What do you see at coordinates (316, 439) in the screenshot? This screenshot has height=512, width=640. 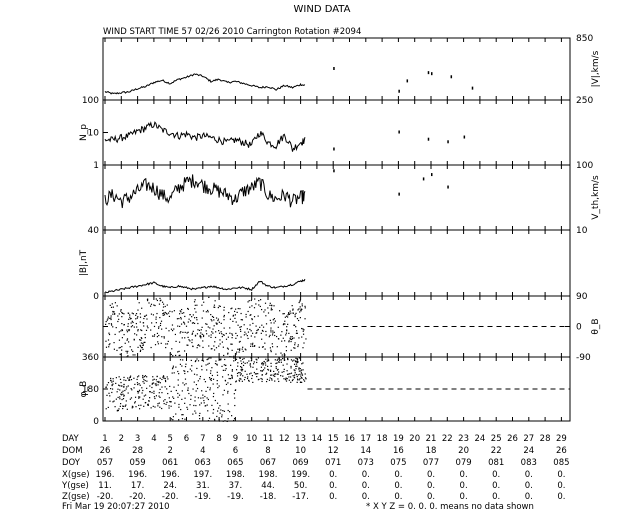 I see `table-cell: 14` at bounding box center [316, 439].